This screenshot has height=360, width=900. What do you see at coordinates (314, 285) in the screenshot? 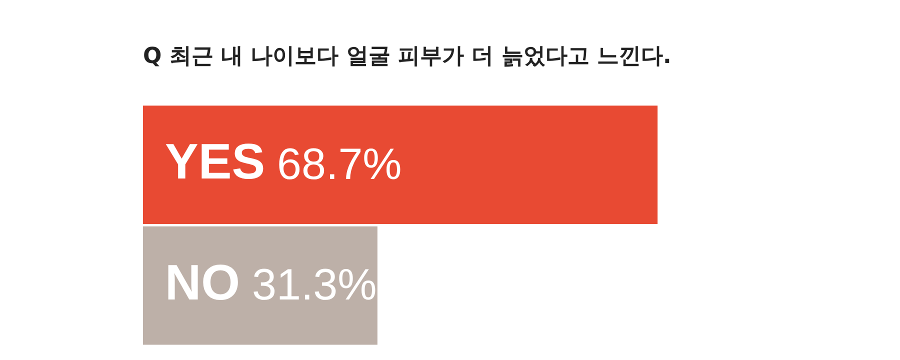
I see `data-label: 31.3%` at bounding box center [314, 285].